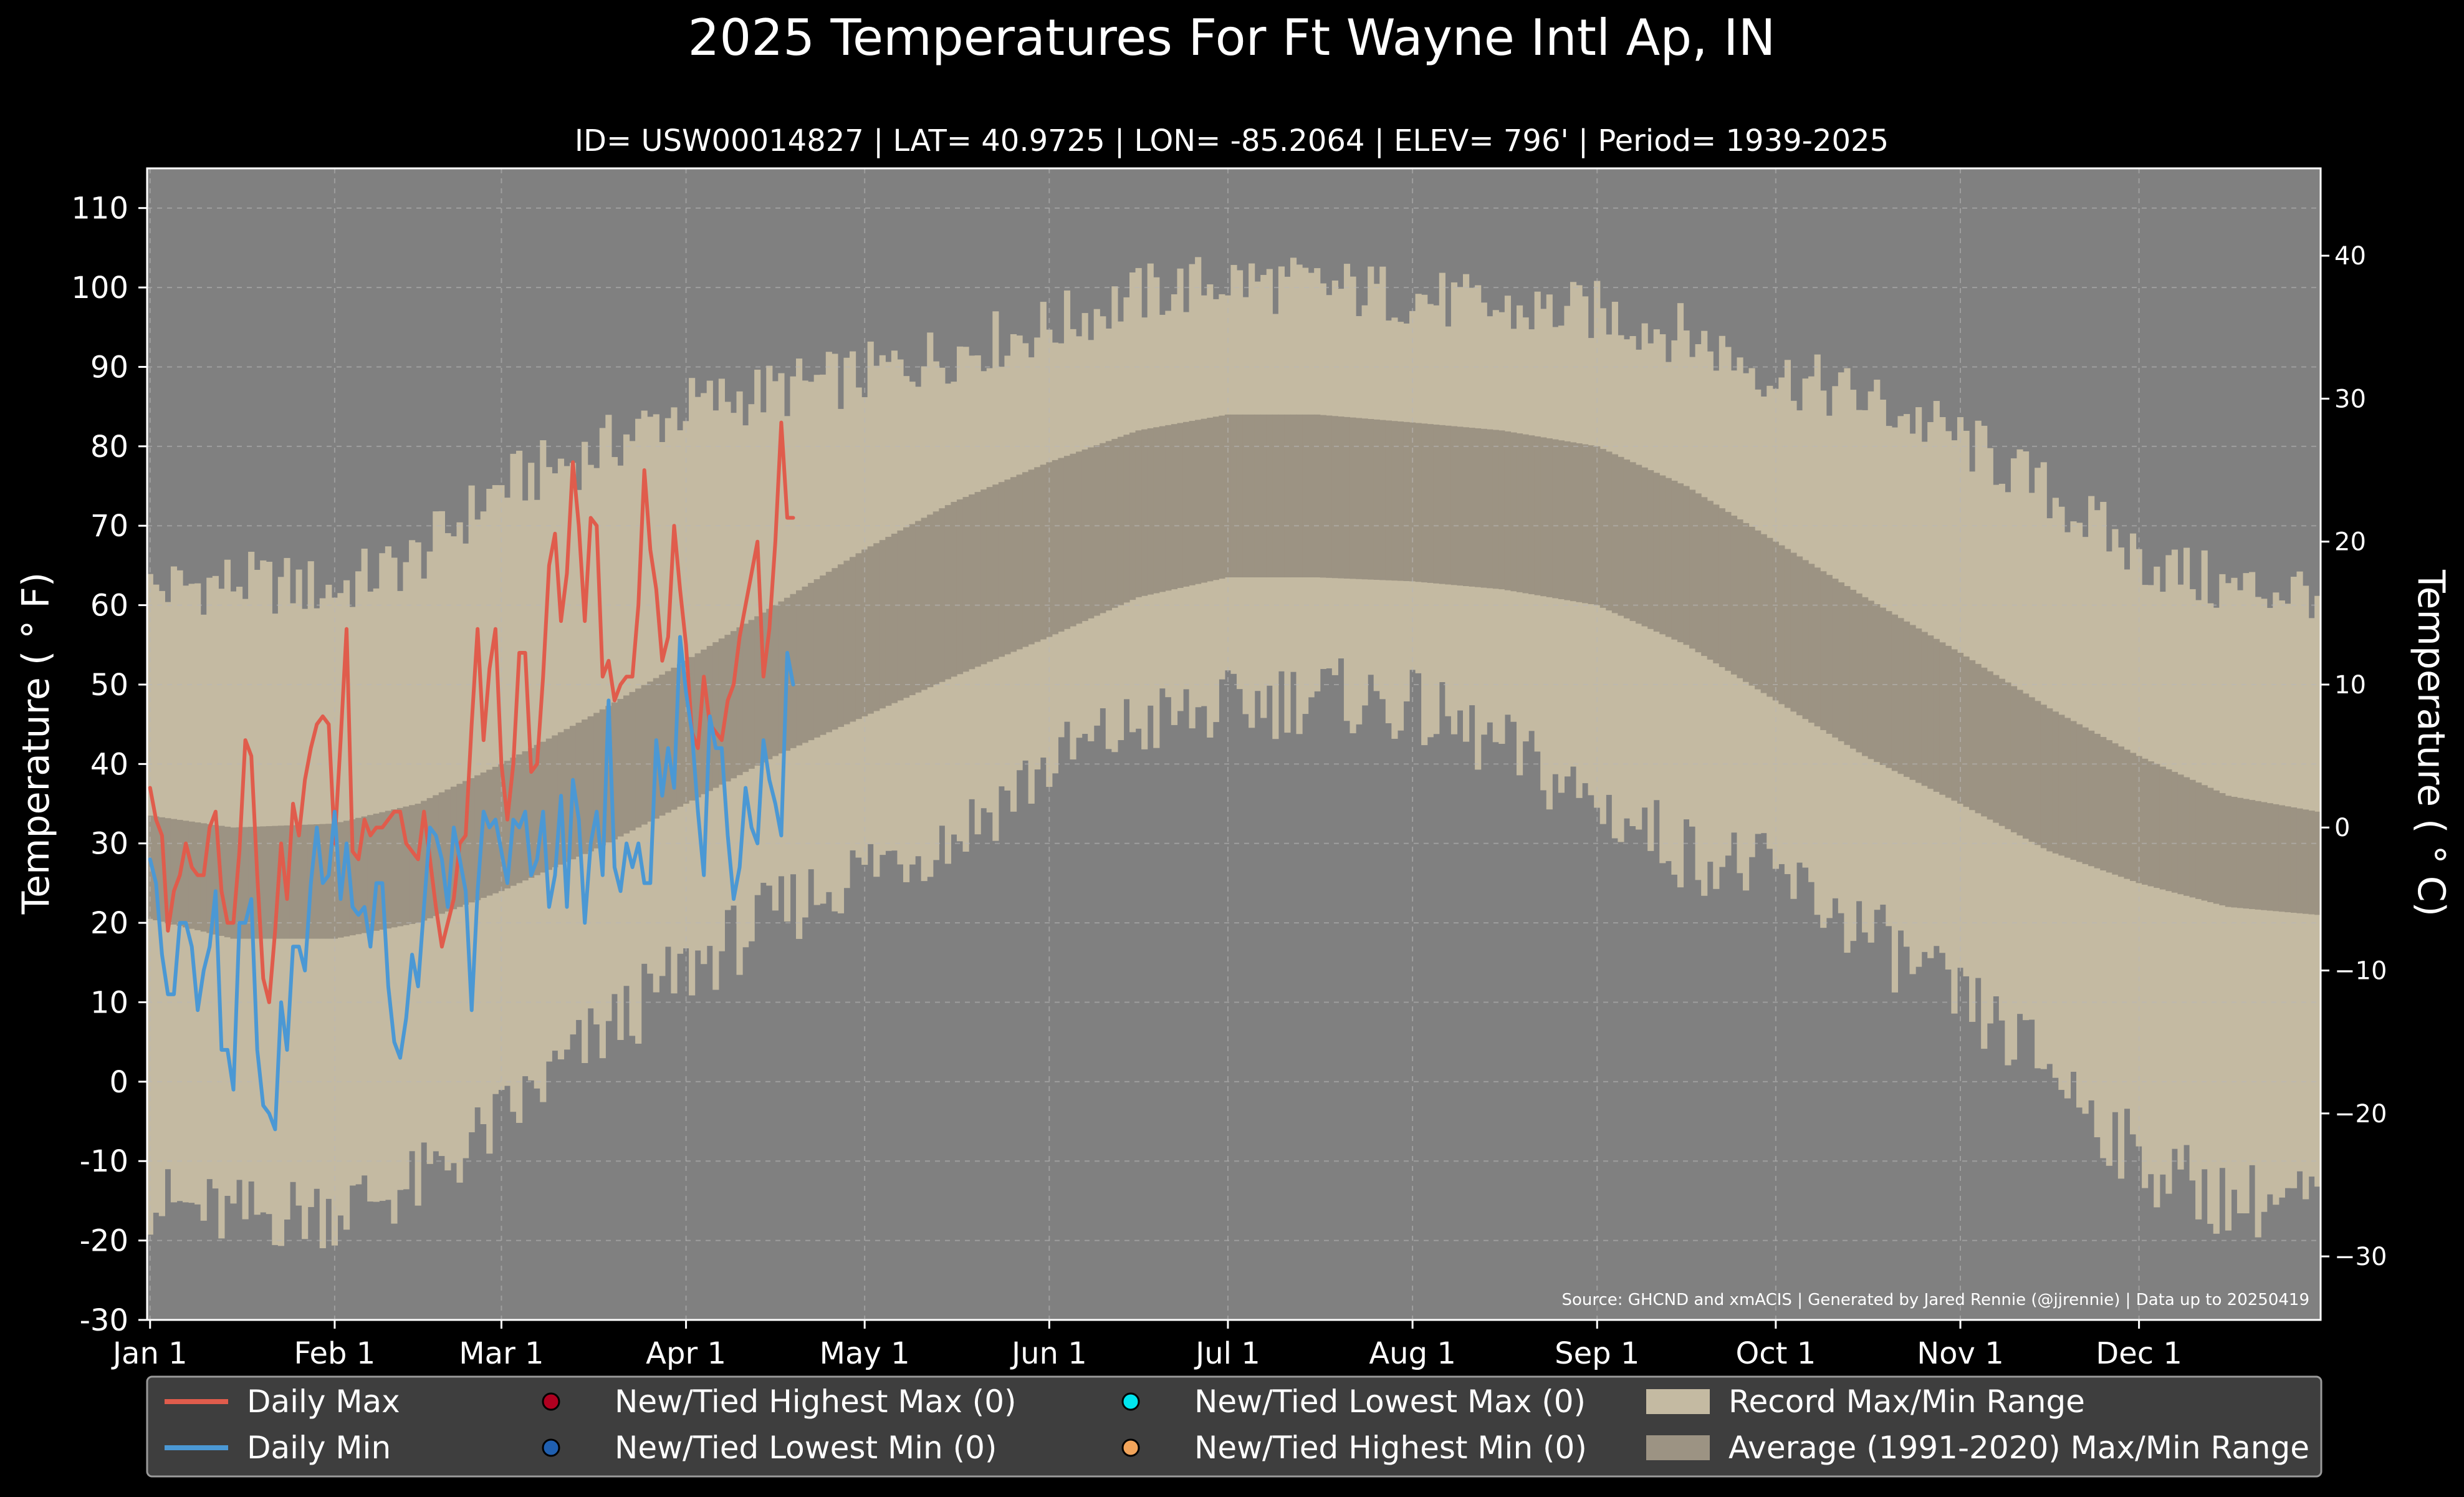  I want to click on legend-patch-swatch, so click(1678, 1401).